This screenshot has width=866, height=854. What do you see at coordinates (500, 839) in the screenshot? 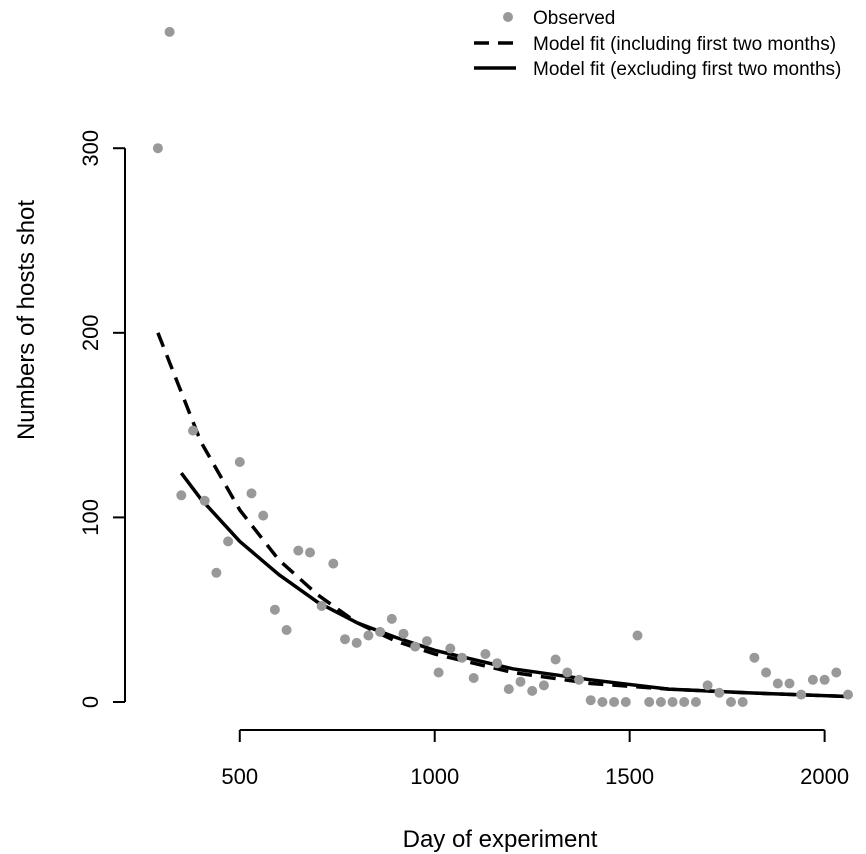
I see `x-axis-title: Day of experiment` at bounding box center [500, 839].